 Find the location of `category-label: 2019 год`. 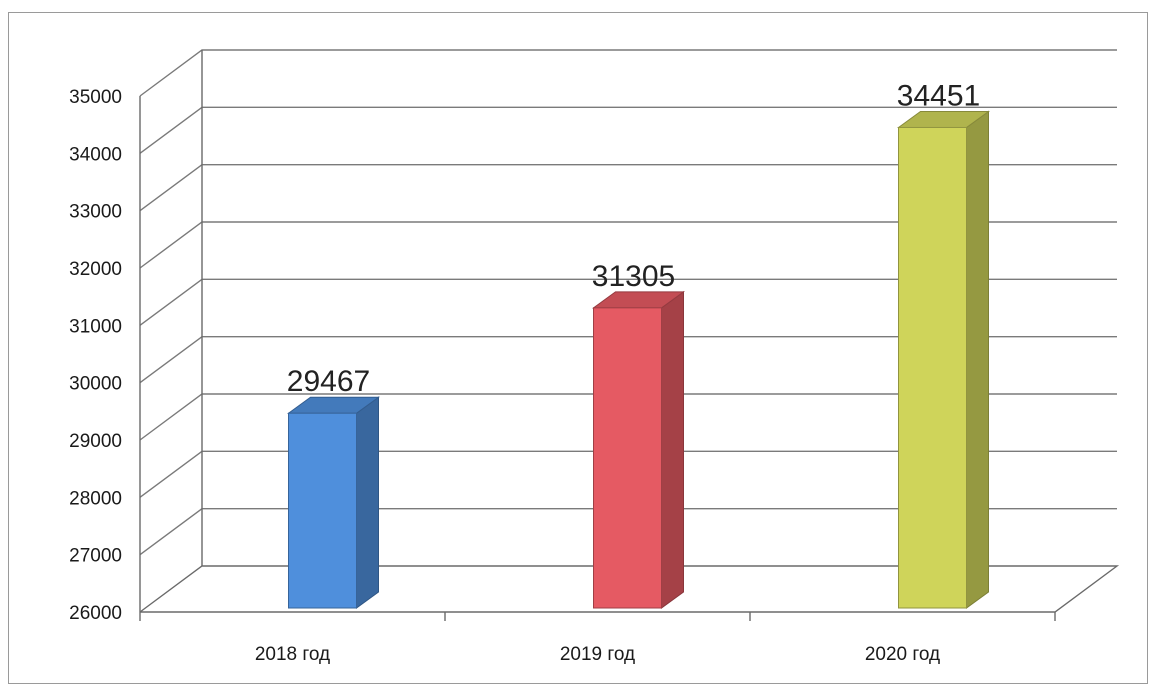

category-label: 2019 год is located at coordinates (597, 654).